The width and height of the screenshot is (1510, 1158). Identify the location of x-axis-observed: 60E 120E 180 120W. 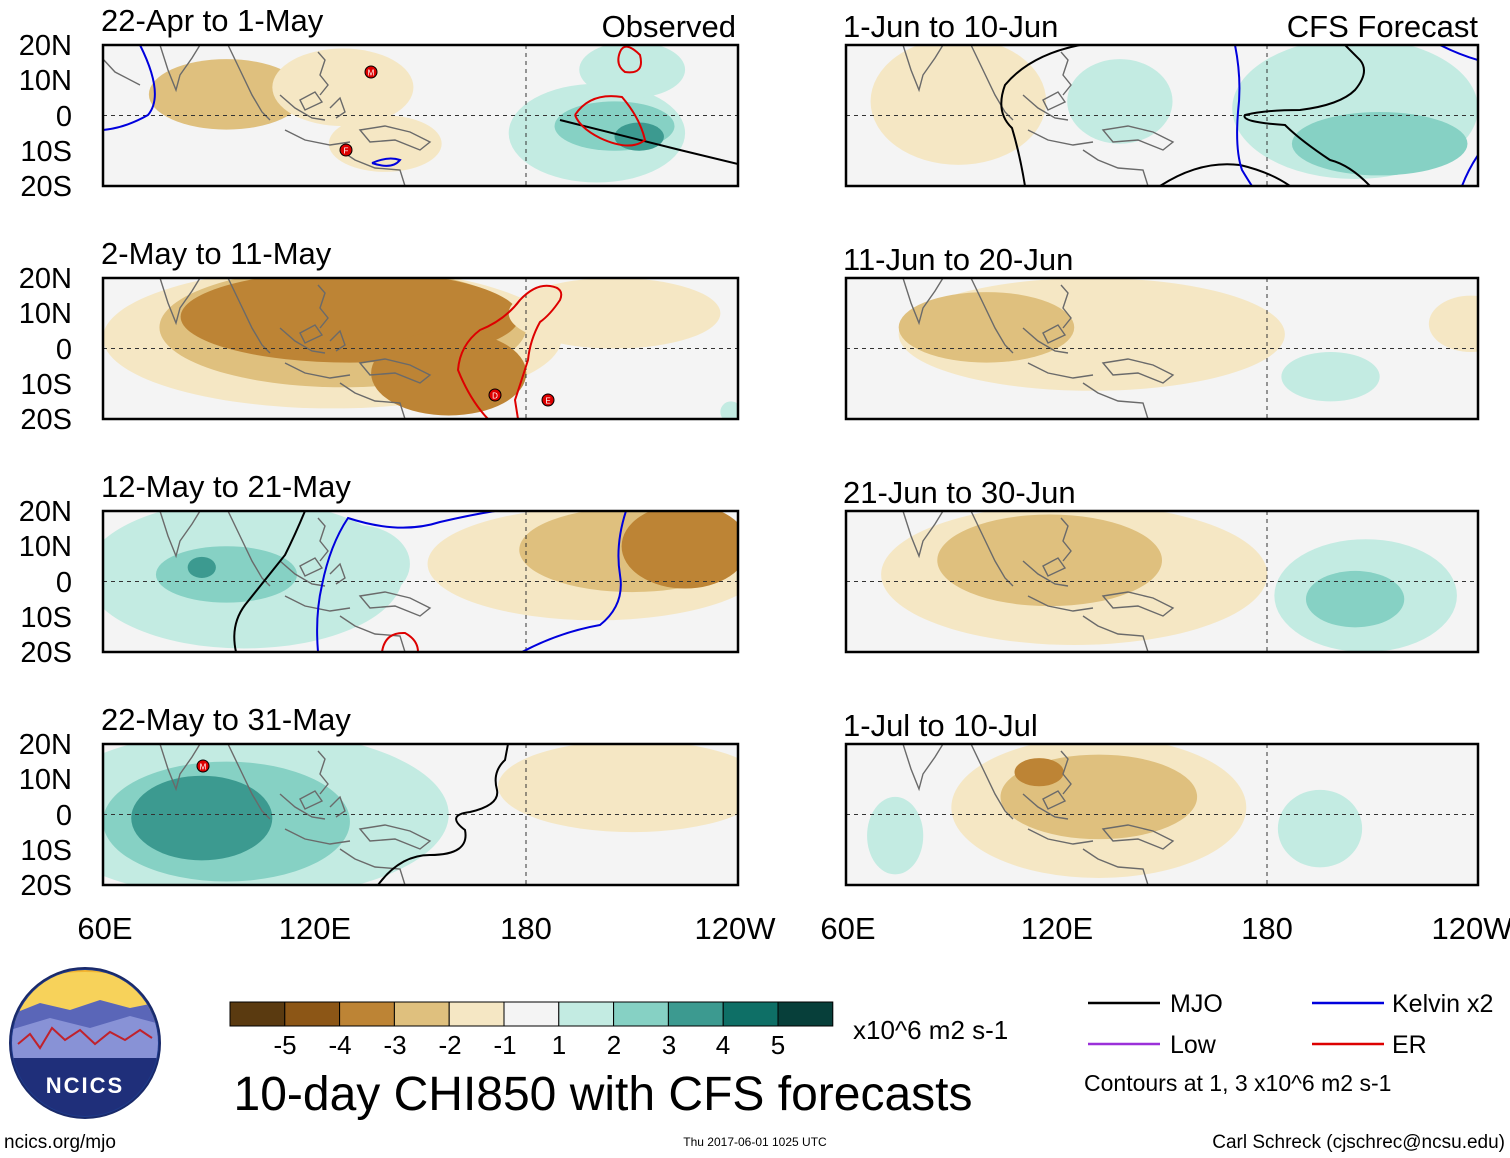
(426, 928).